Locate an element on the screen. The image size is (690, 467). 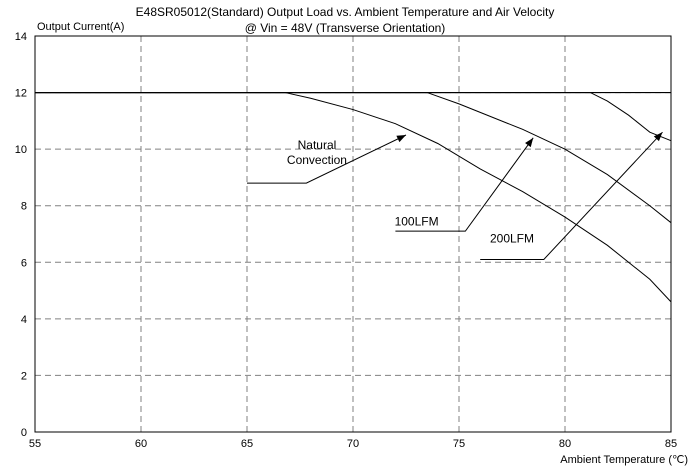
y-tick-label: 12 is located at coordinates (21, 94).